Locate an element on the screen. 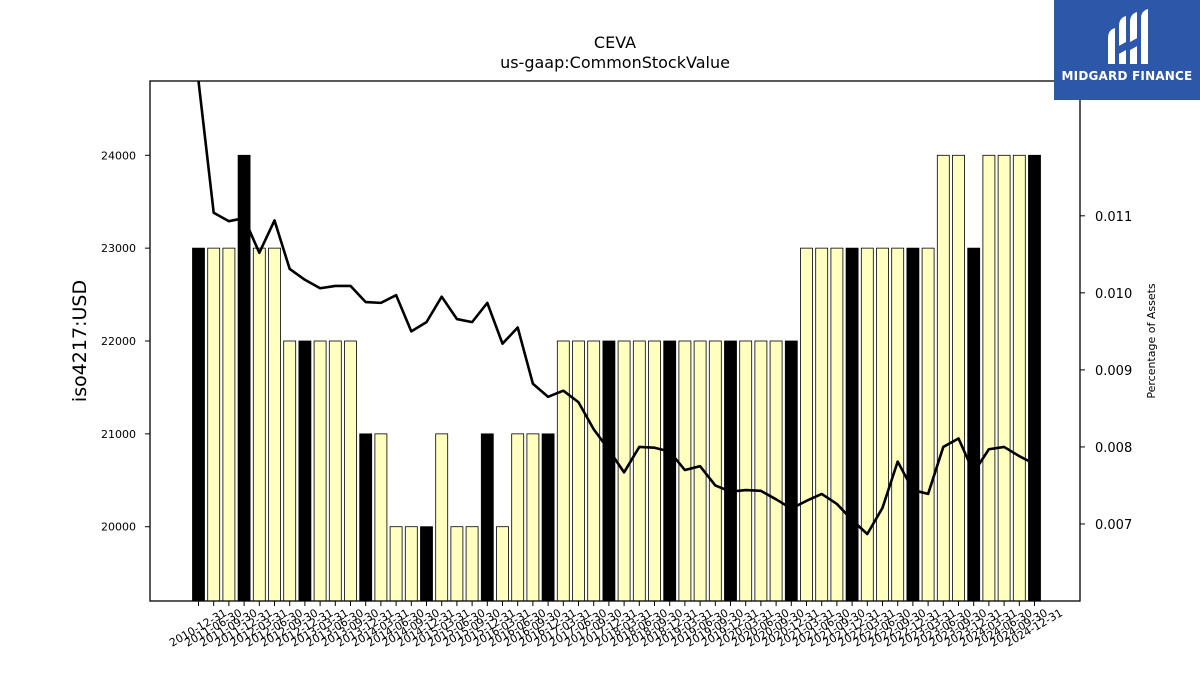 The width and height of the screenshot is (1200, 675). right-y-axis: 0.007 0.008 0.009 0.010 0.011 is located at coordinates (1106, 371).